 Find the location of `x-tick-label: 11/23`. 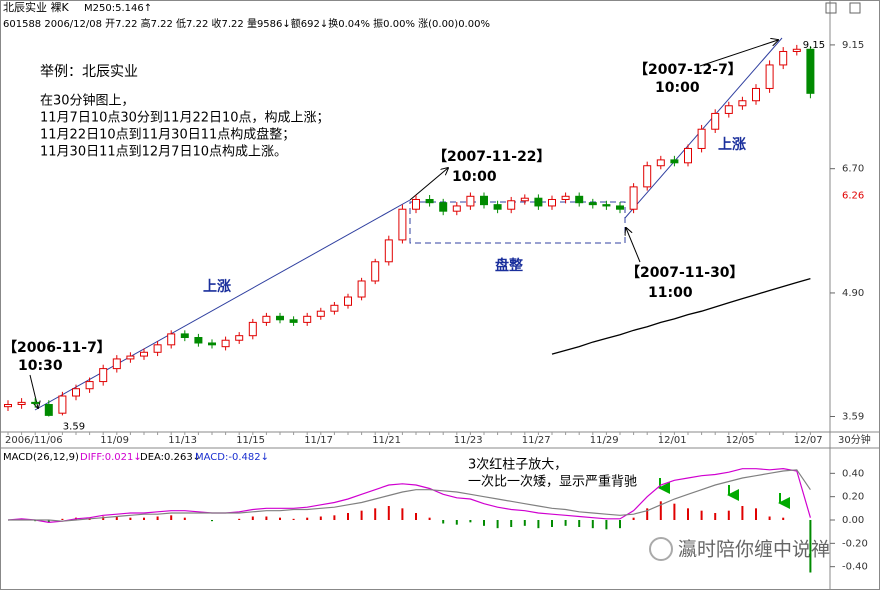

x-tick-label: 11/23 is located at coordinates (468, 440).